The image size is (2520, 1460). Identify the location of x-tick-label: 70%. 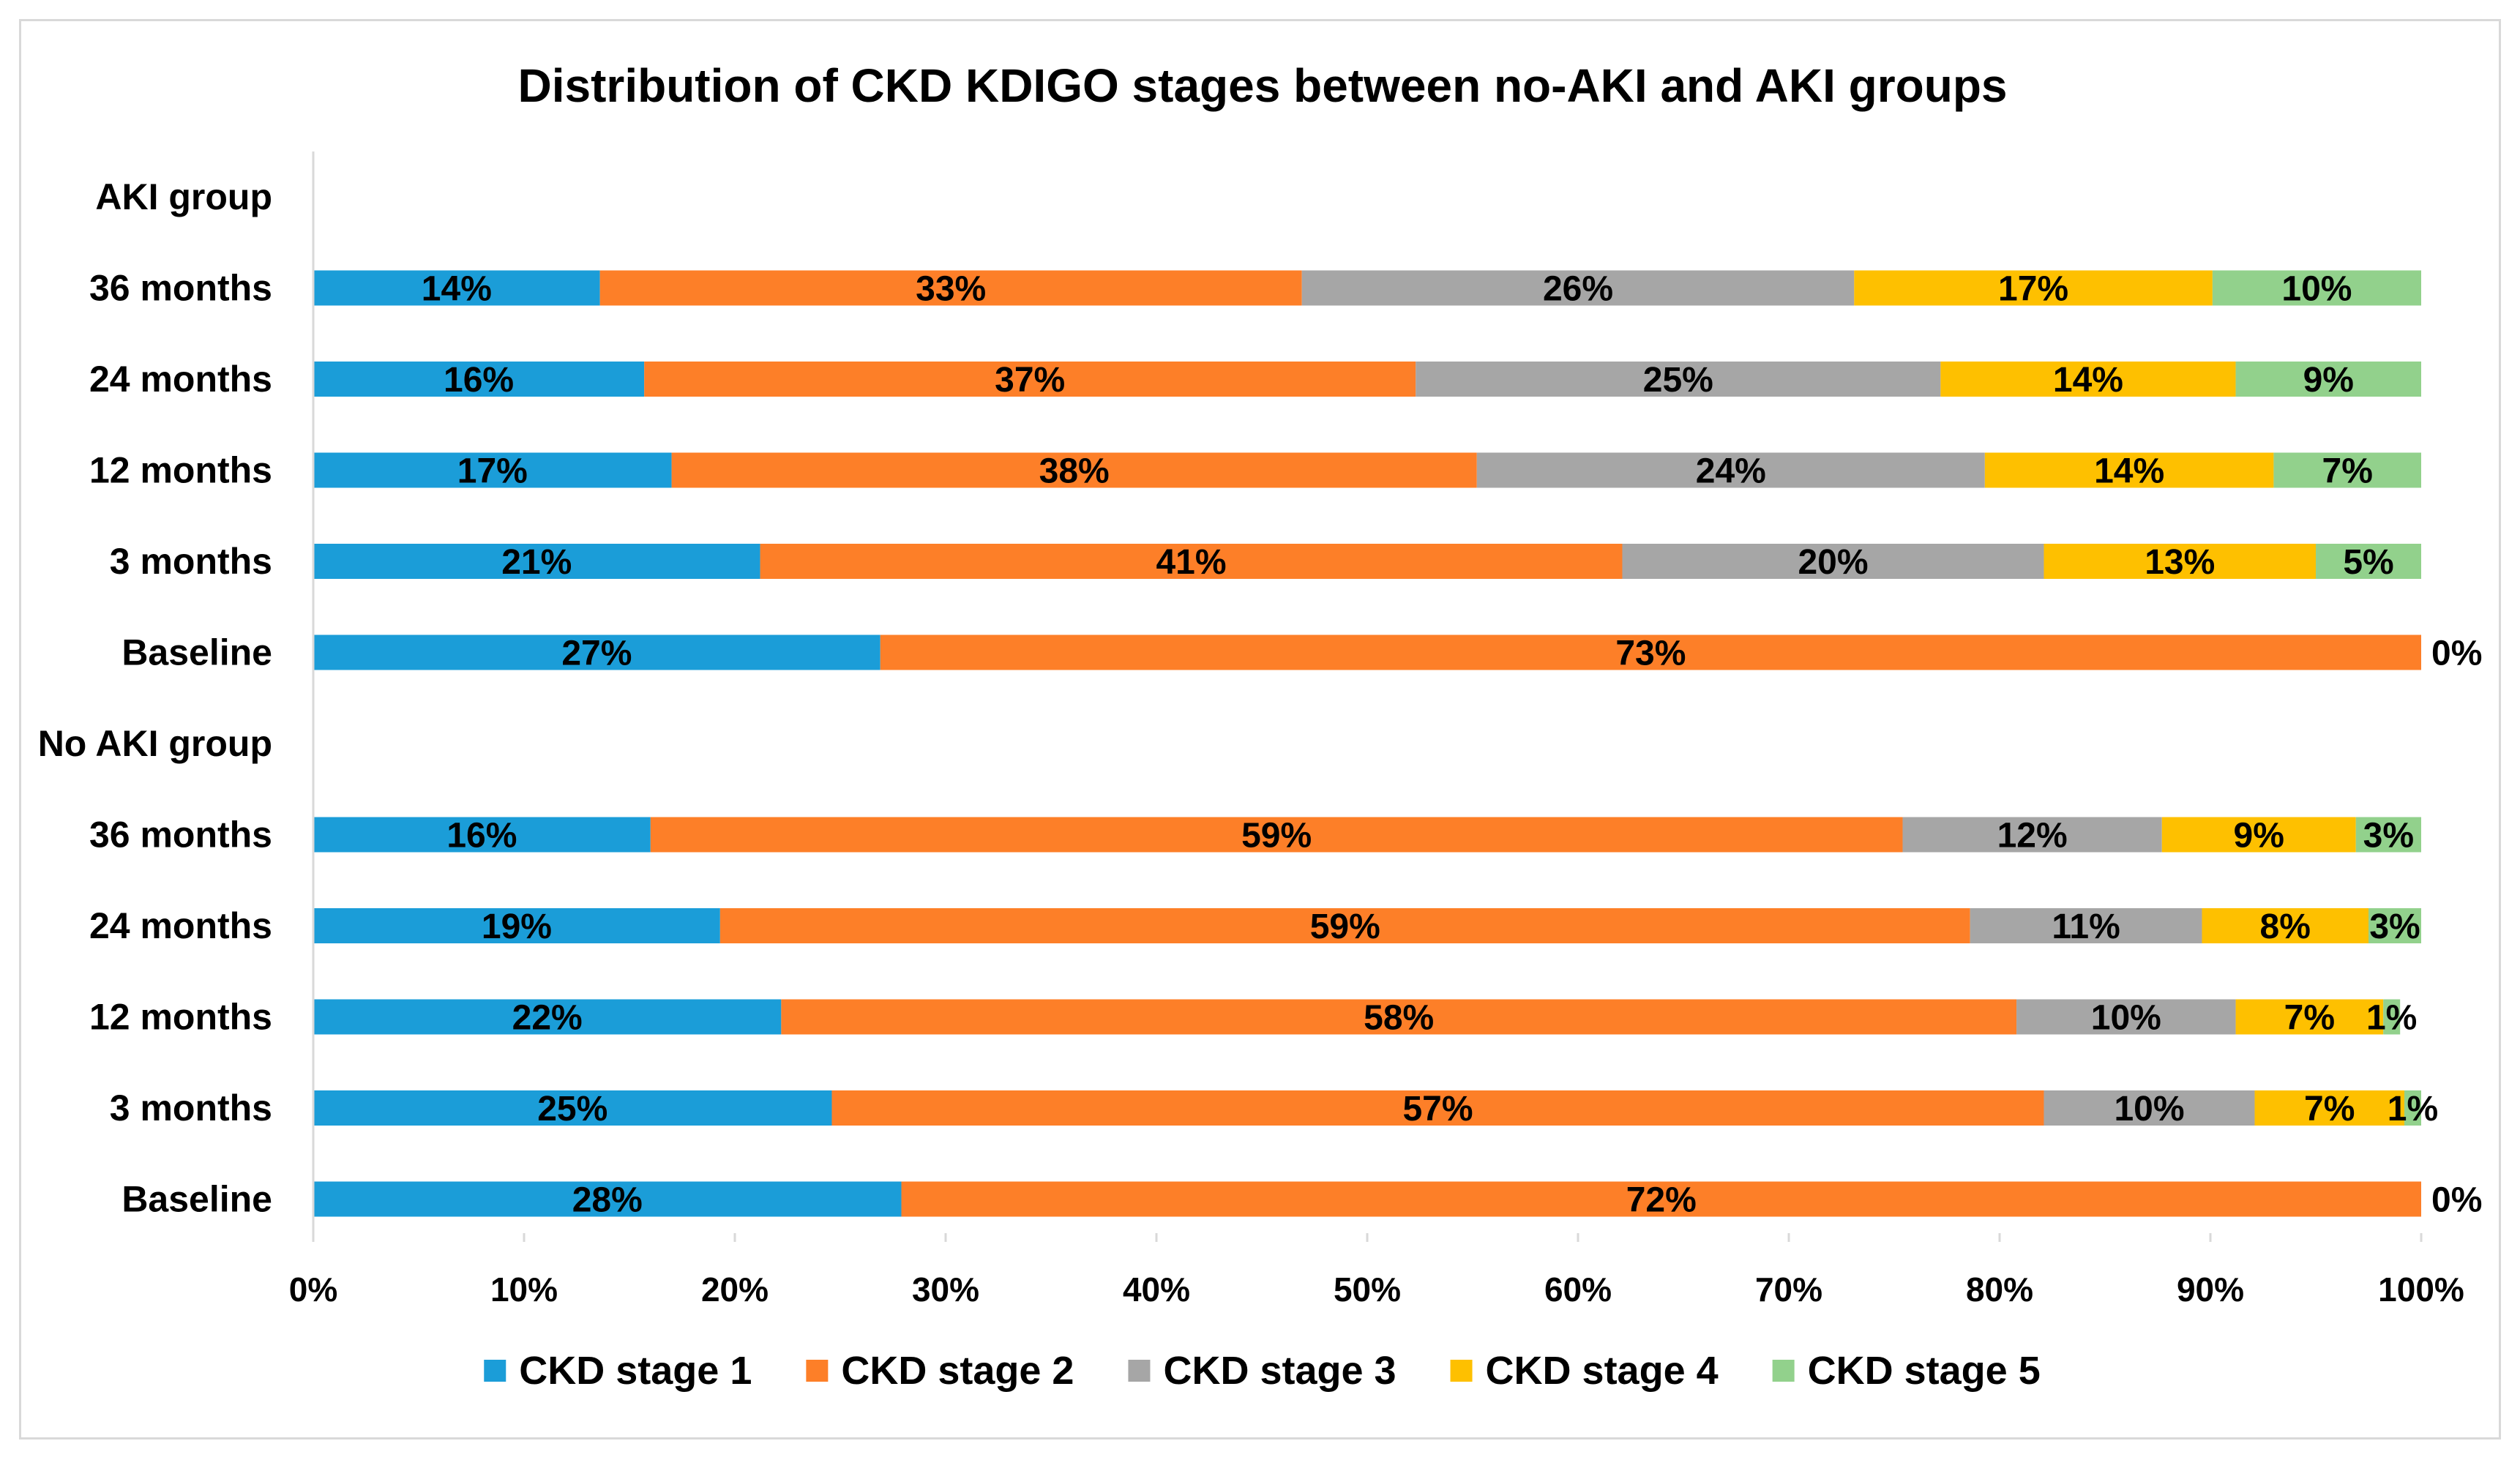
(1788, 1289).